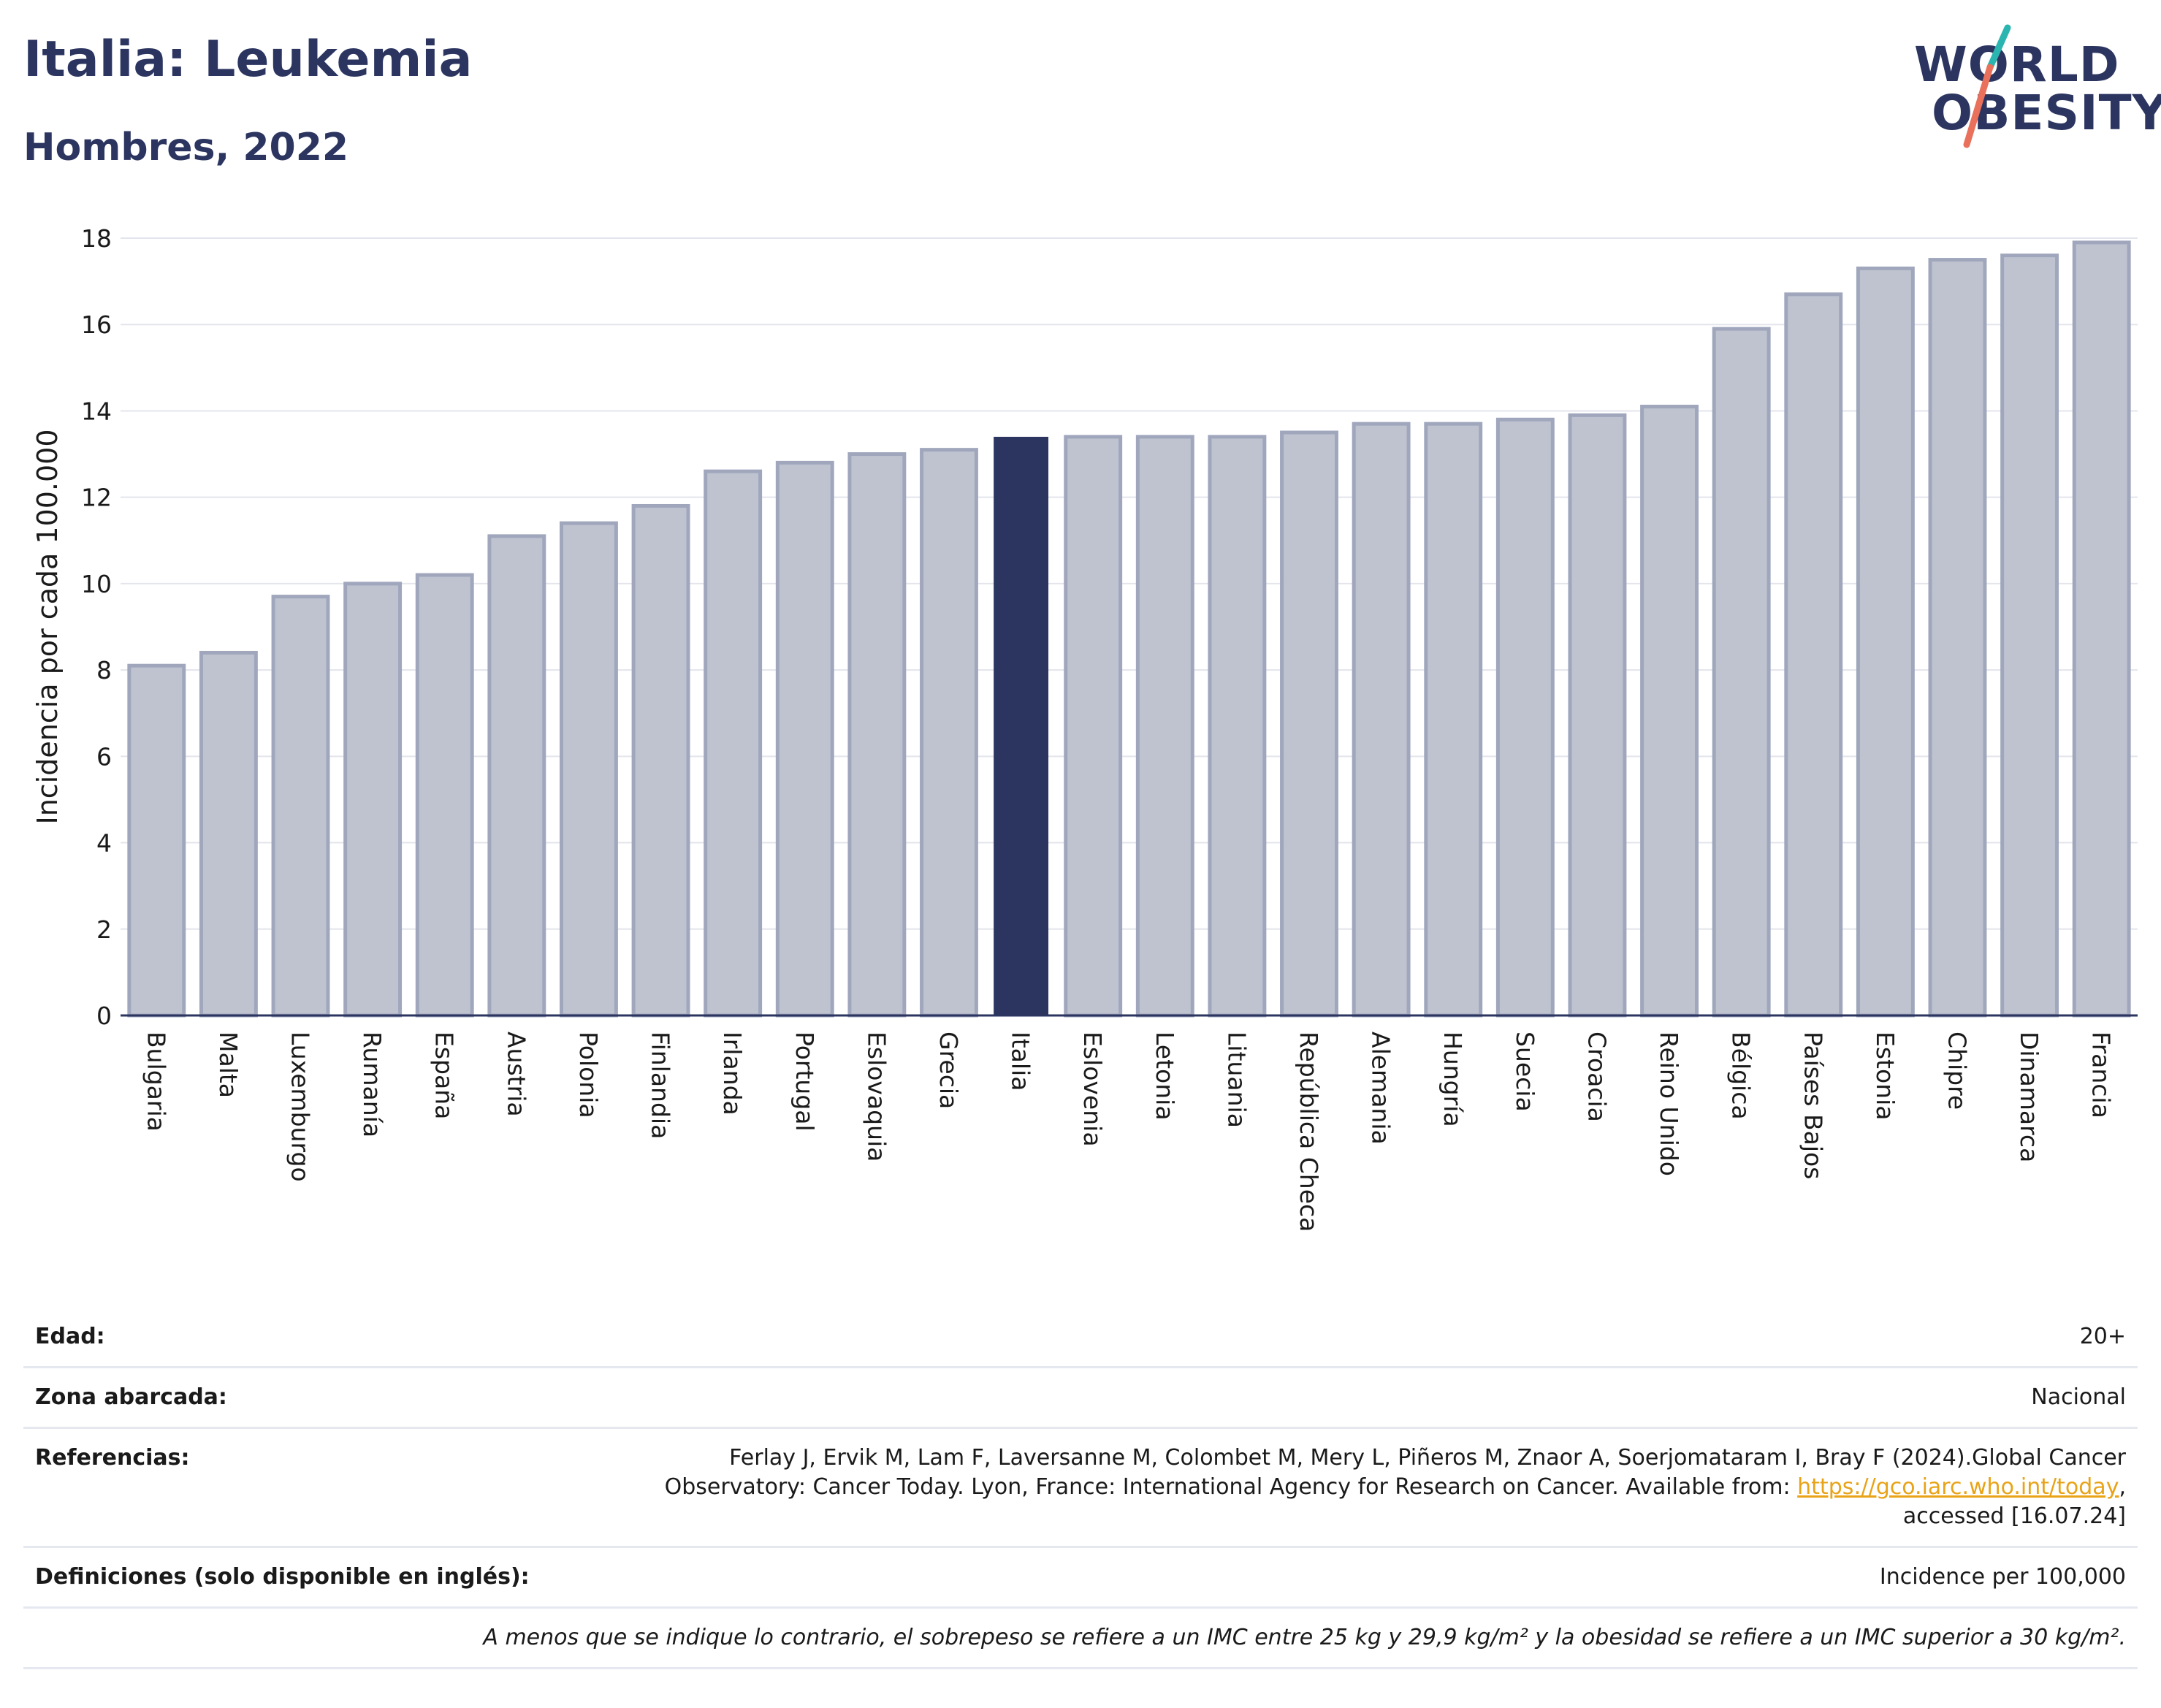  Describe the element at coordinates (96, 411) in the screenshot. I see `y-tick-label: 14` at that location.